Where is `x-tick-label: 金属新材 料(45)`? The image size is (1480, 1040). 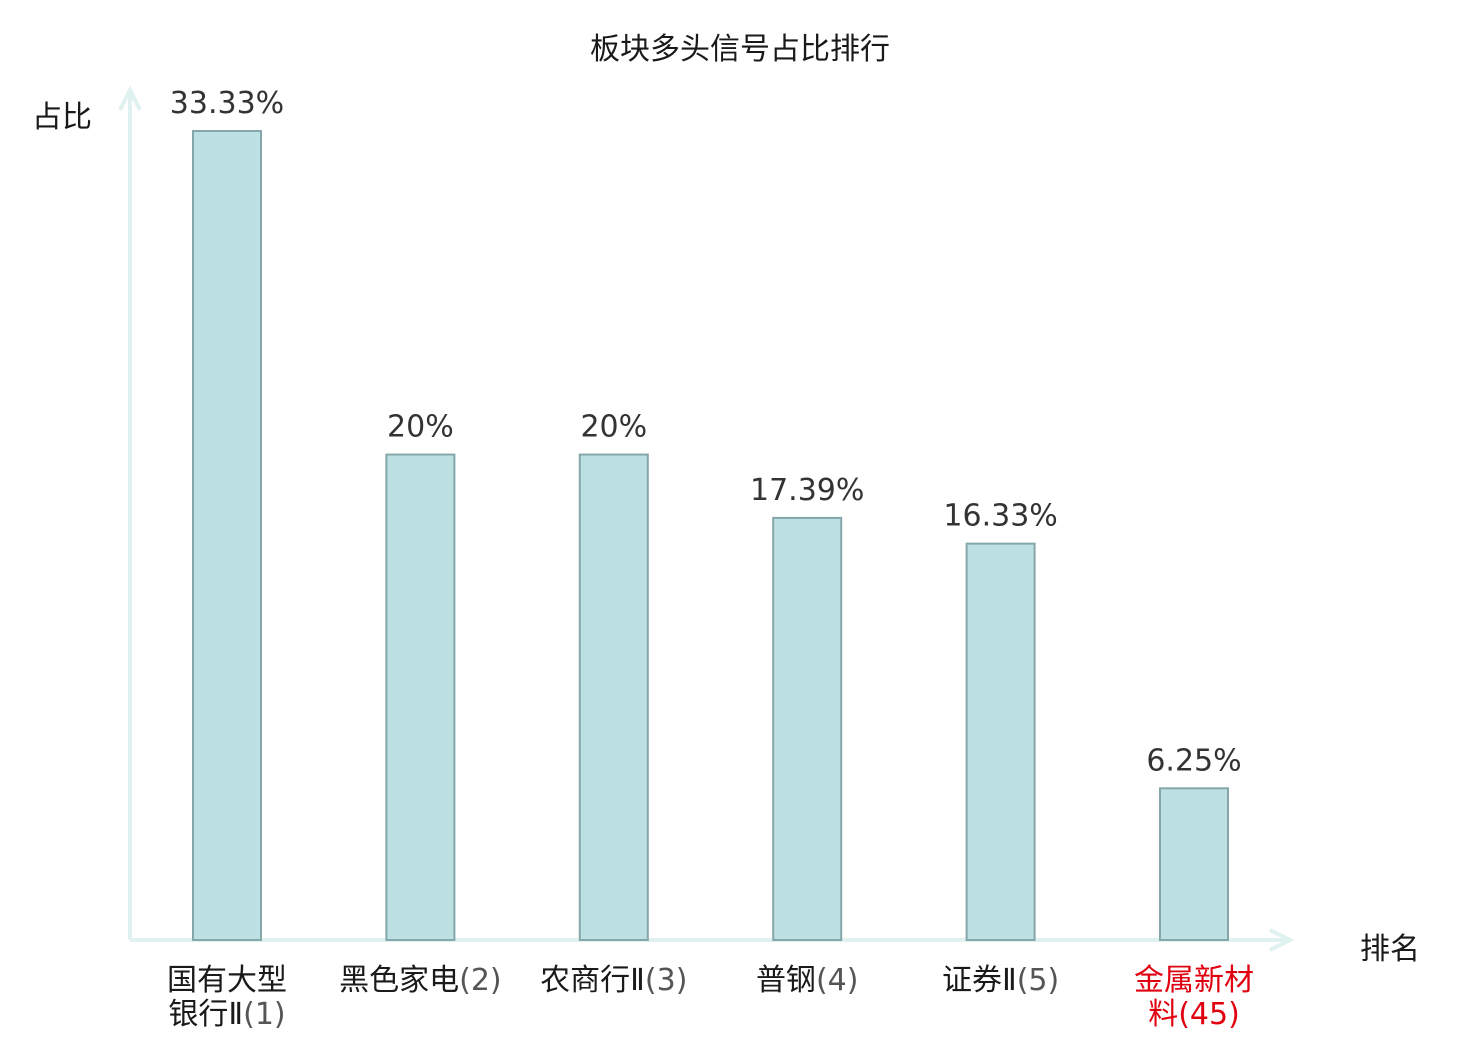 x-tick-label: 金属新材 料(45) is located at coordinates (1194, 998).